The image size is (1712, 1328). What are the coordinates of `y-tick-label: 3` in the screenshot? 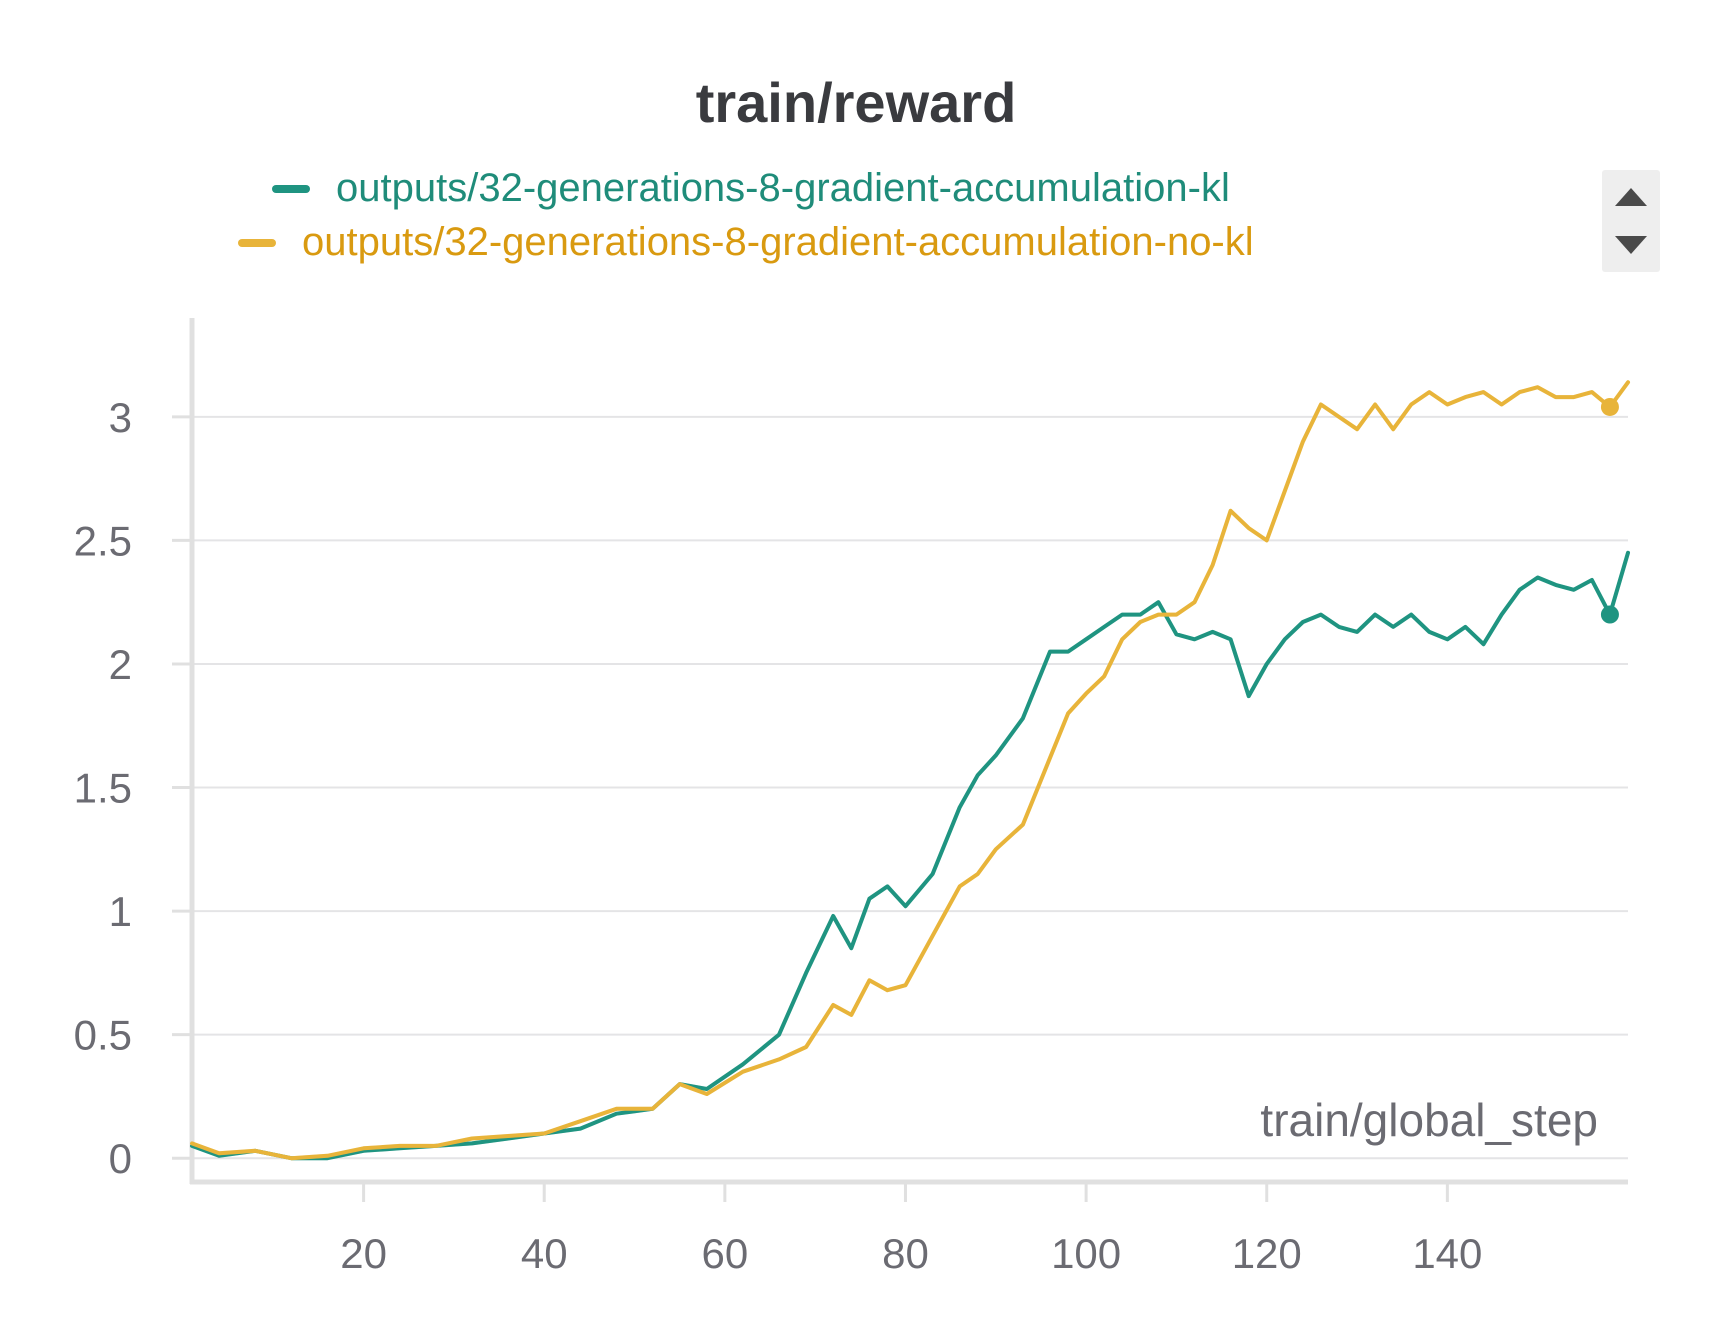 It's located at (120, 417).